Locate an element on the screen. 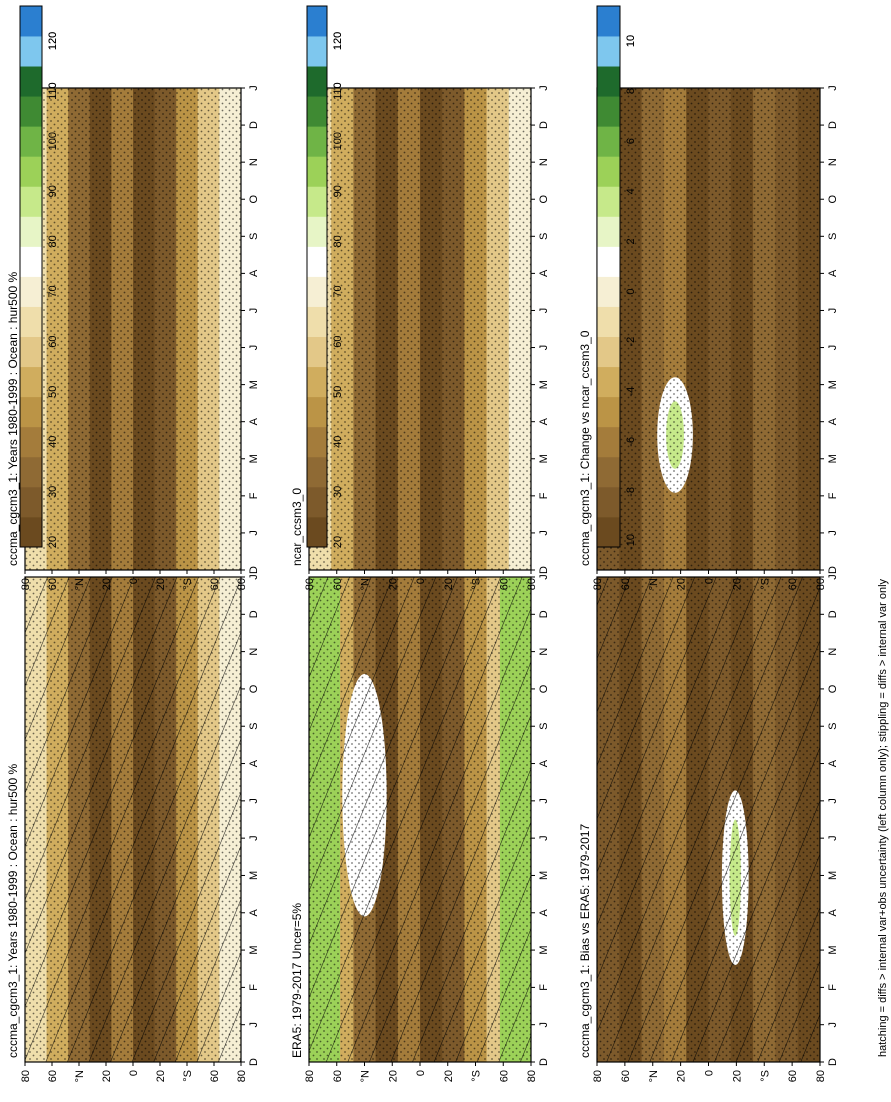  colorbar-tick-label: 120 is located at coordinates (53, 41).